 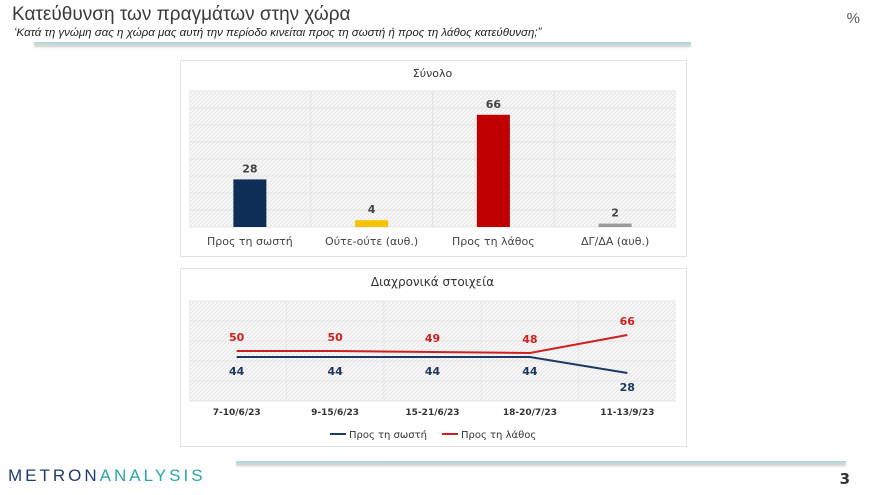 What do you see at coordinates (372, 209) in the screenshot?
I see `data-label: 4` at bounding box center [372, 209].